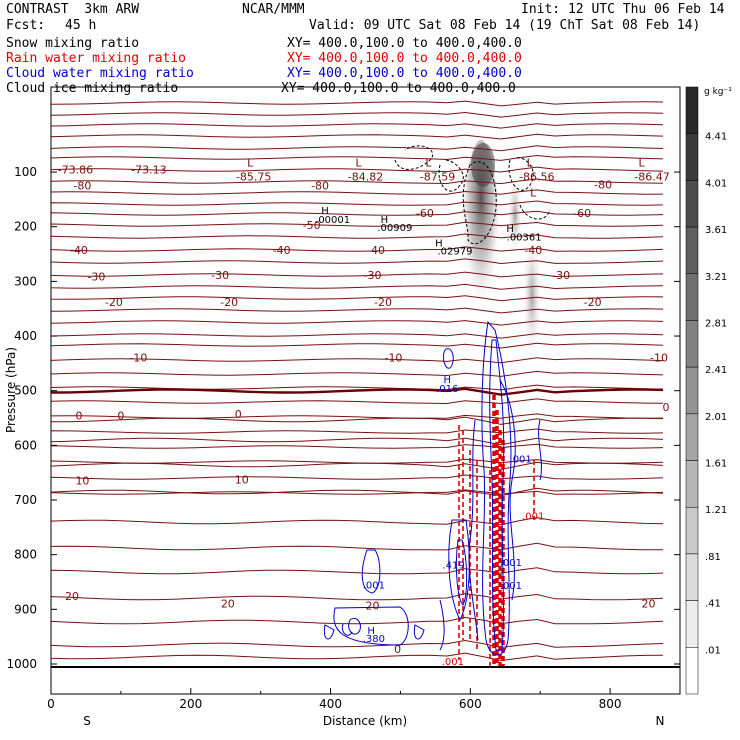  I want to click on snow-shading, so click(502, 247).